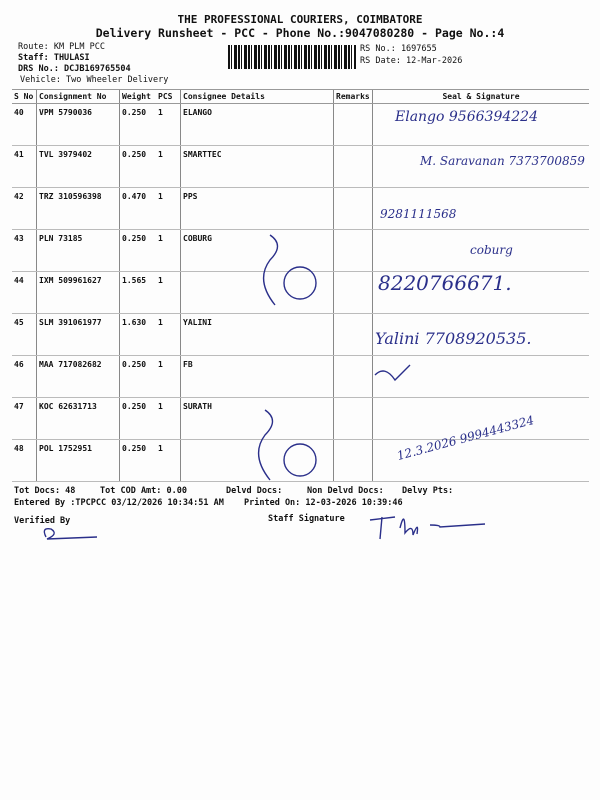  What do you see at coordinates (78, 96) in the screenshot?
I see `col-consignment: Consignment No` at bounding box center [78, 96].